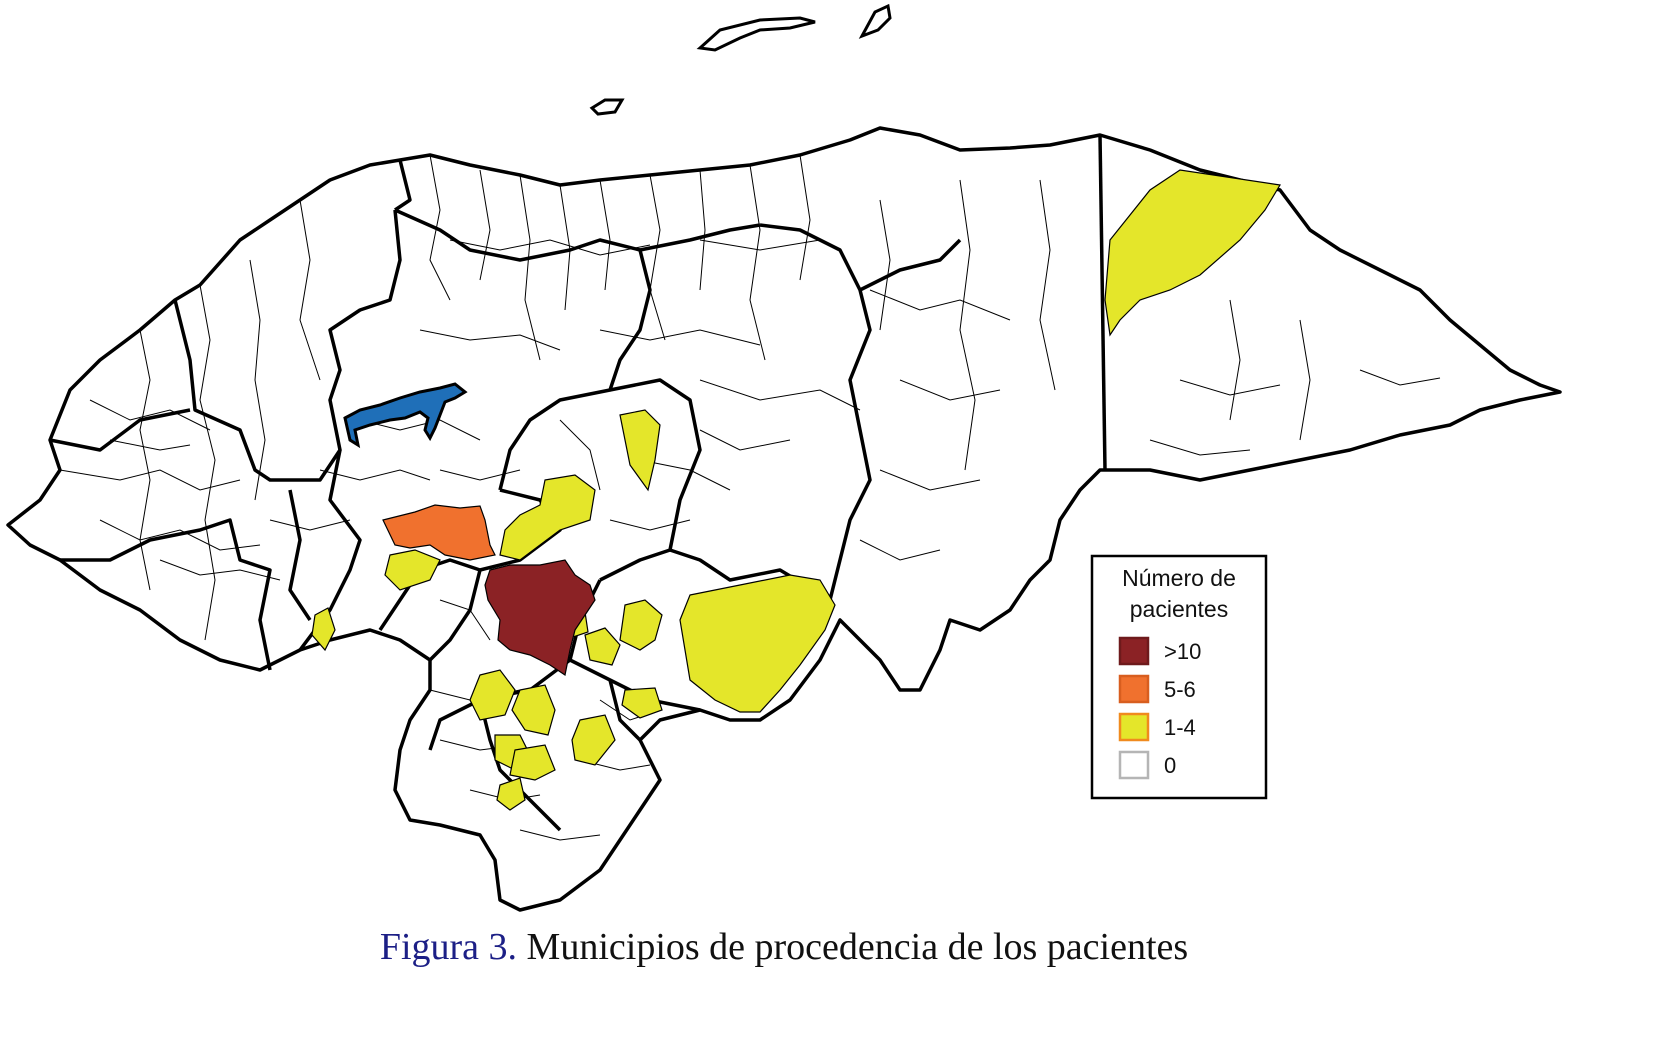 The image size is (1654, 1040). What do you see at coordinates (1180, 727) in the screenshot?
I see `legend-label: 1-4` at bounding box center [1180, 727].